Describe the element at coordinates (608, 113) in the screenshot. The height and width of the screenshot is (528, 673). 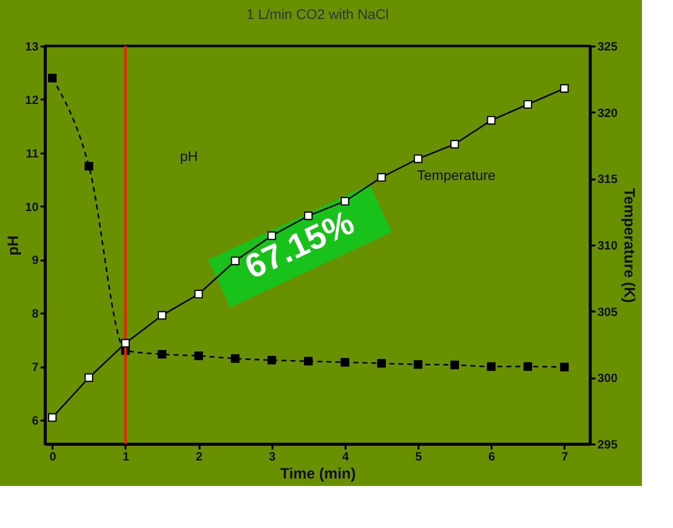
I see `y2-tick-label: 320` at that location.